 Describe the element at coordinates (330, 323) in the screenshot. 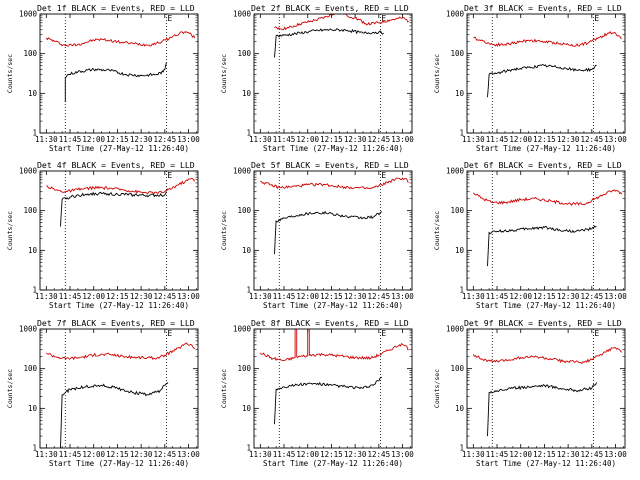

I see `panel-title: Det 8f BLACK = Events, RED = LLD` at that location.